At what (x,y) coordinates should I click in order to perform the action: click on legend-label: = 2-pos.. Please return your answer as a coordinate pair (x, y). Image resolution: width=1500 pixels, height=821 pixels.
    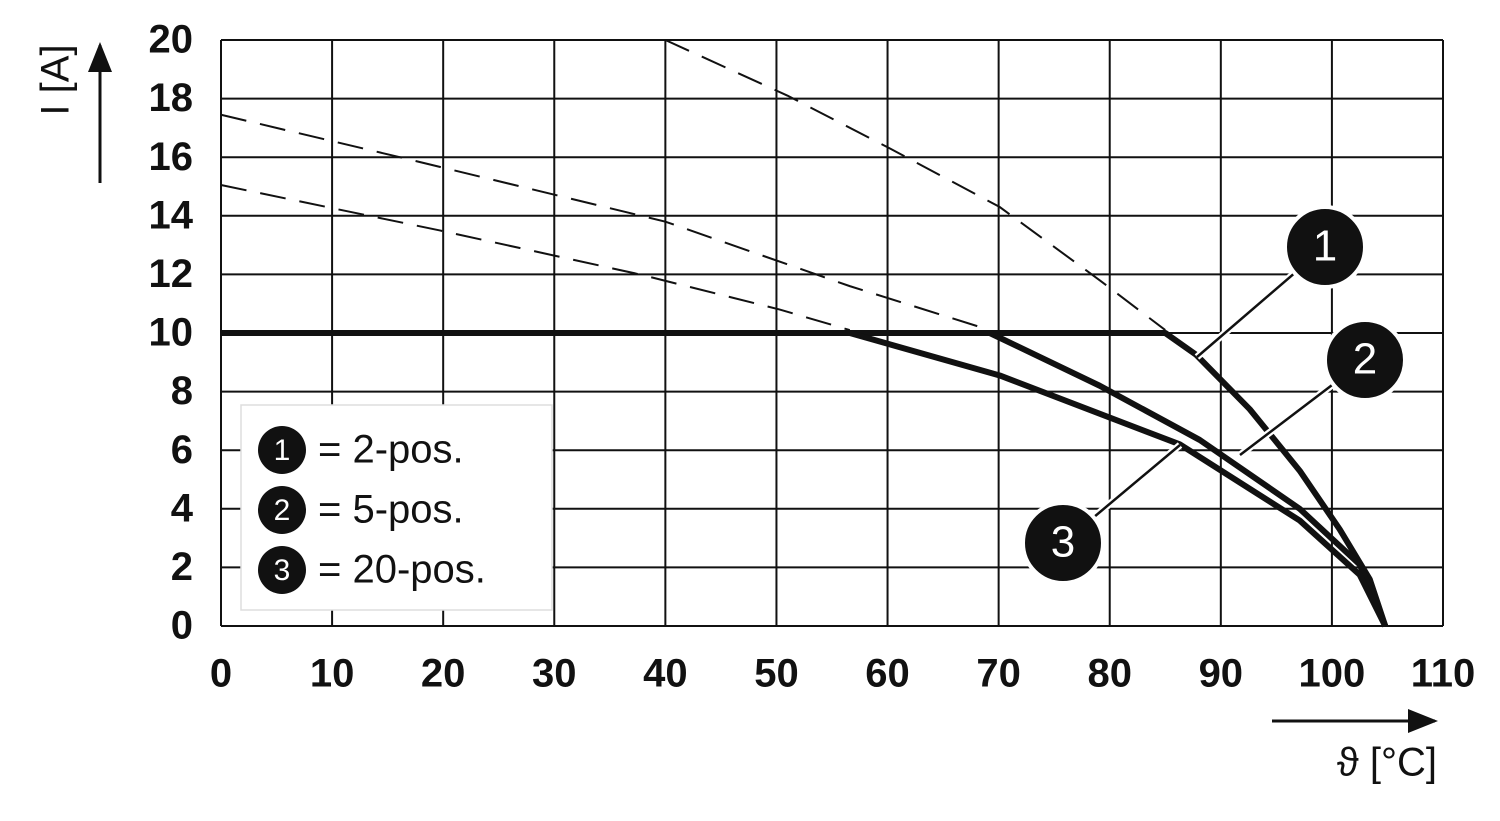
    Looking at the image, I should click on (391, 450).